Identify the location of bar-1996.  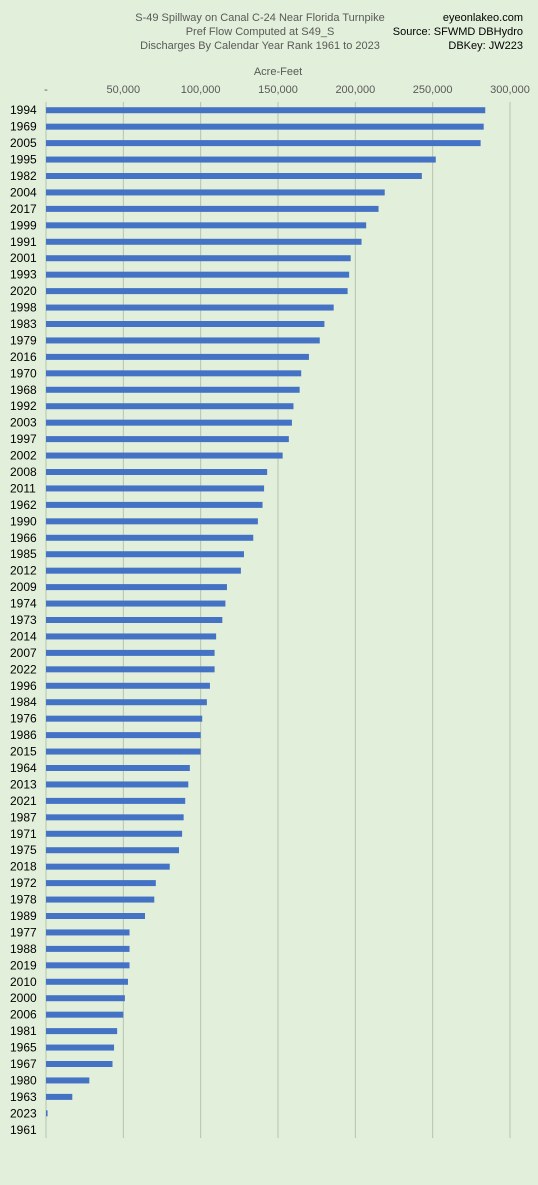
(128, 685).